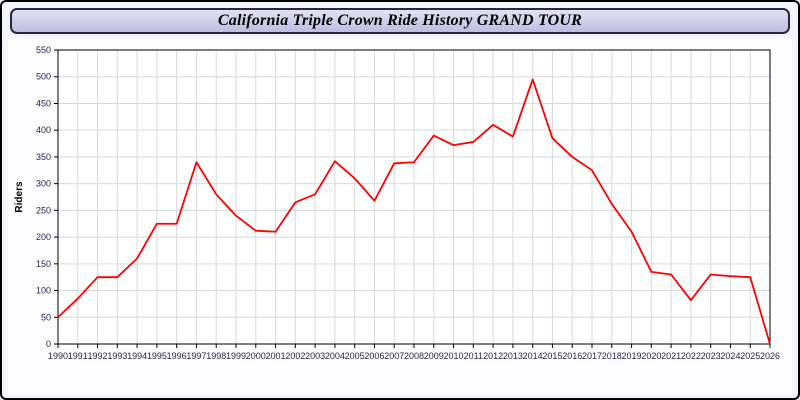 The width and height of the screenshot is (800, 400). What do you see at coordinates (691, 356) in the screenshot?
I see `svg-text: 2022` at bounding box center [691, 356].